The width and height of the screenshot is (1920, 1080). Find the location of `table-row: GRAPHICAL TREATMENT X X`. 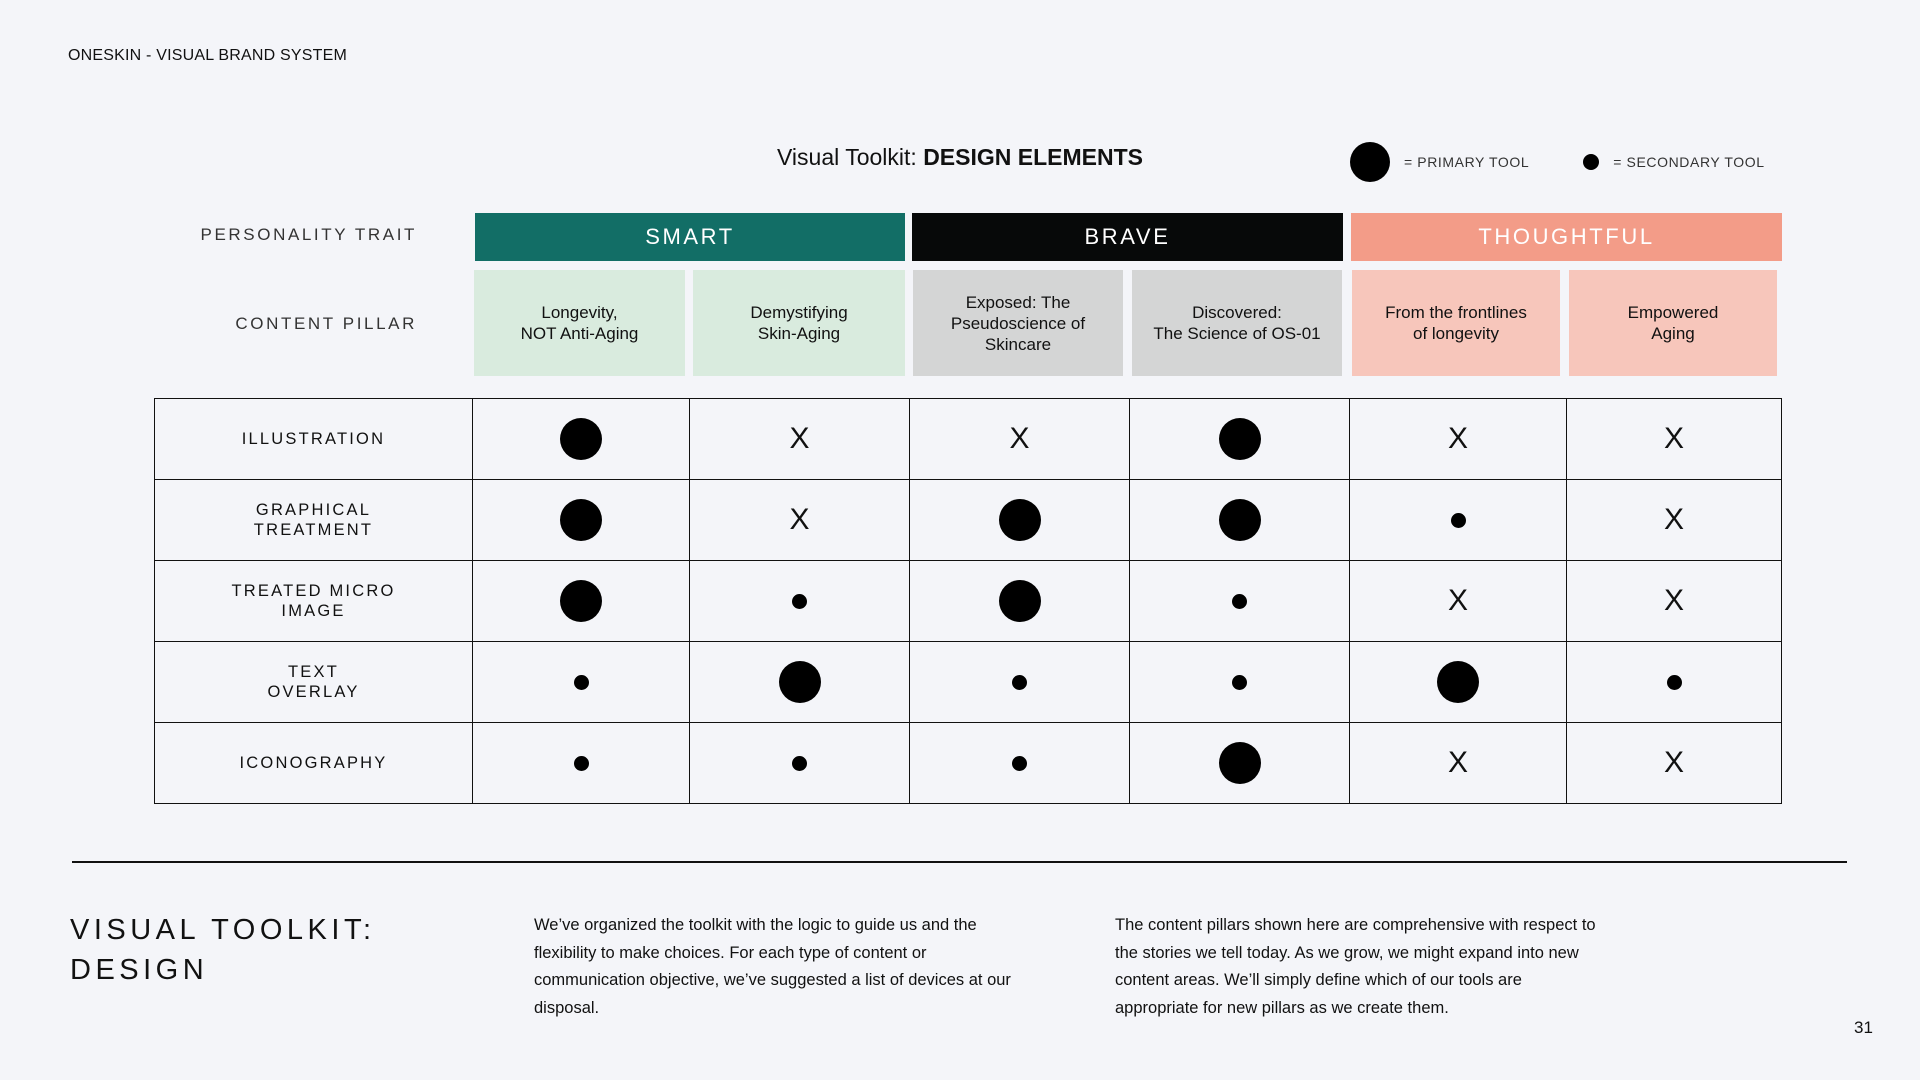

table-row: GRAPHICAL TREATMENT X X is located at coordinates (968, 520).